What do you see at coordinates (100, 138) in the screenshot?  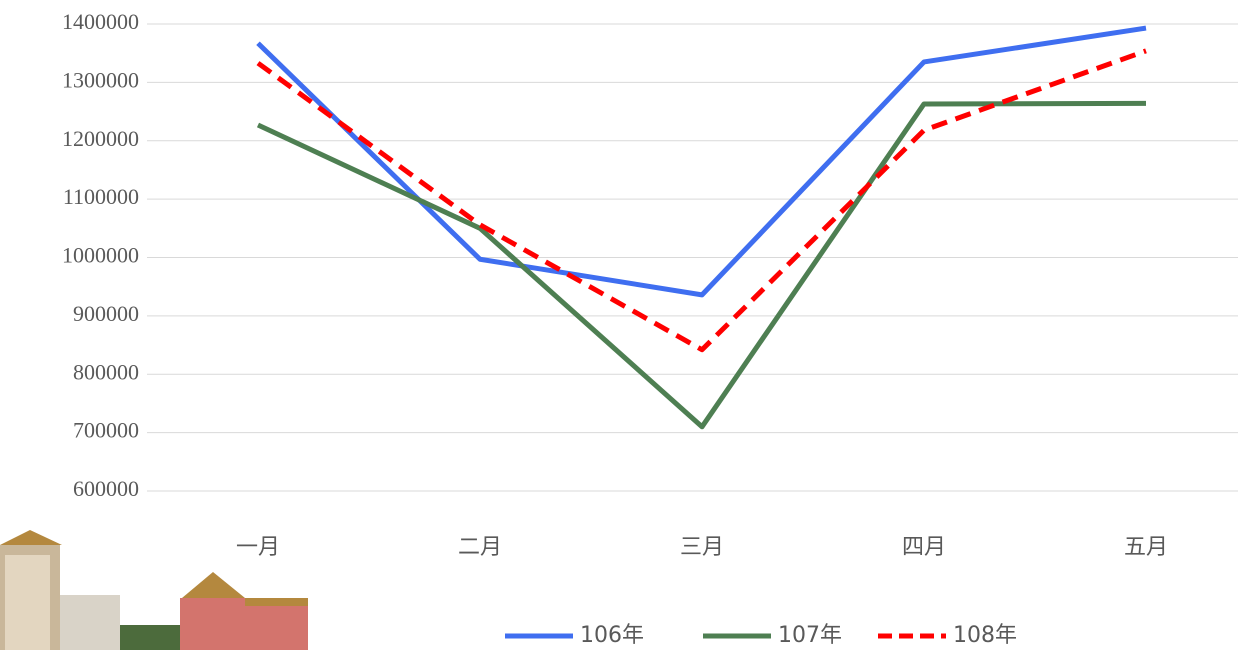 I see `y-tick-label: 1200000` at bounding box center [100, 138].